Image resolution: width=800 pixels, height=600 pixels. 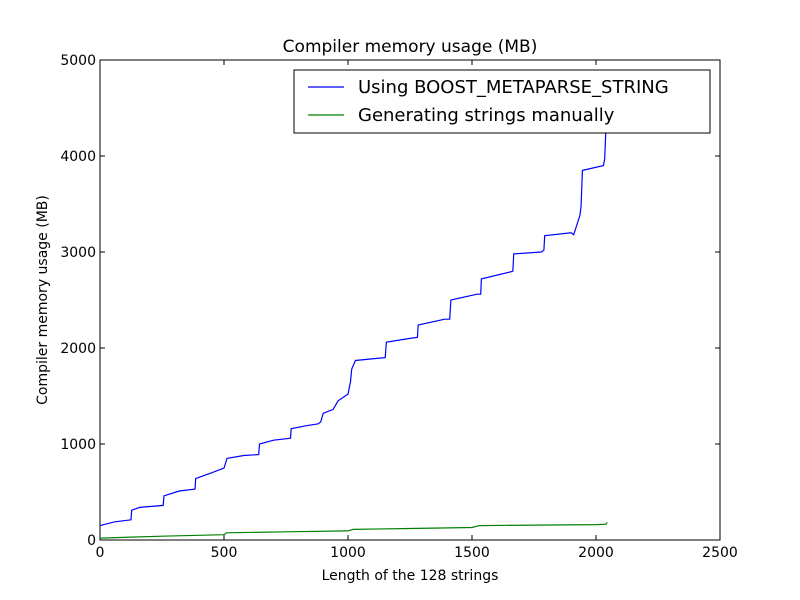 What do you see at coordinates (78, 157) in the screenshot?
I see `y-tick-label: 4000` at bounding box center [78, 157].